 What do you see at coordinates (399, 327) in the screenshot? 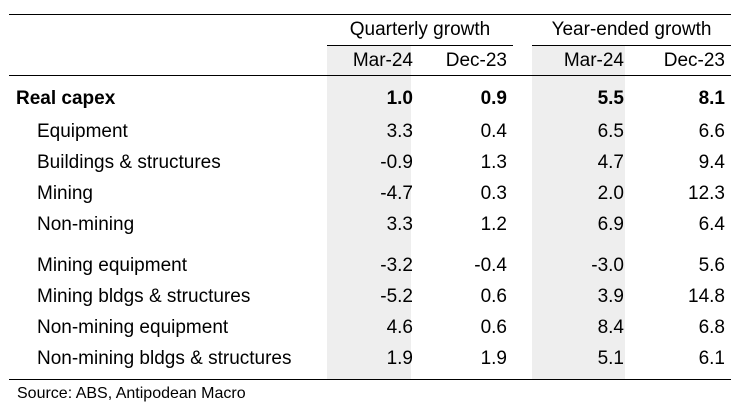
I see `cell-value: 4.6` at bounding box center [399, 327].